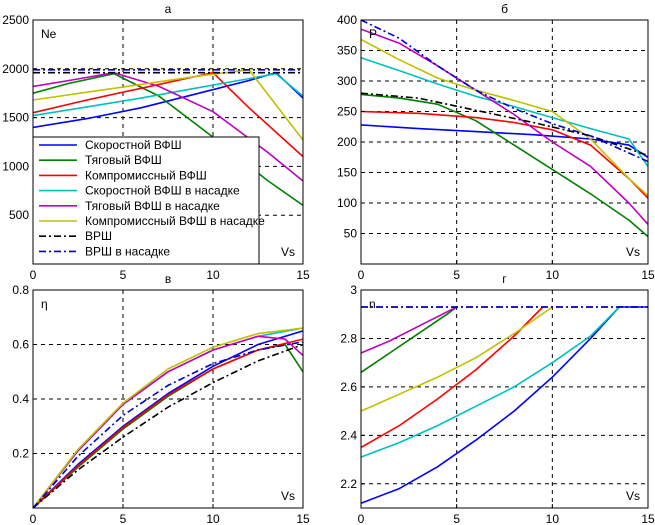 The width and height of the screenshot is (655, 525). Describe the element at coordinates (127, 251) in the screenshot. I see `legend-label: ВРШ в насадке` at that location.